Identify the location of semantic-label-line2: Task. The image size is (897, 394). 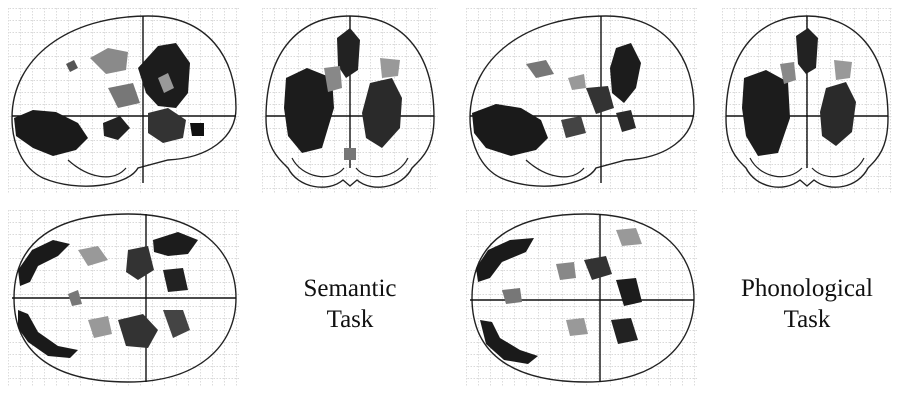
(350, 319).